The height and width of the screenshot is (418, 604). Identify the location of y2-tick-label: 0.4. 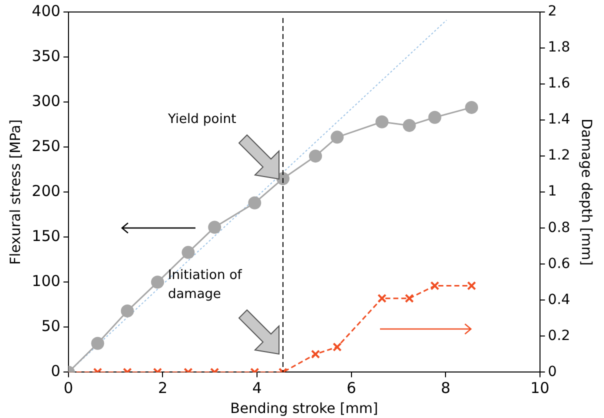
(559, 300).